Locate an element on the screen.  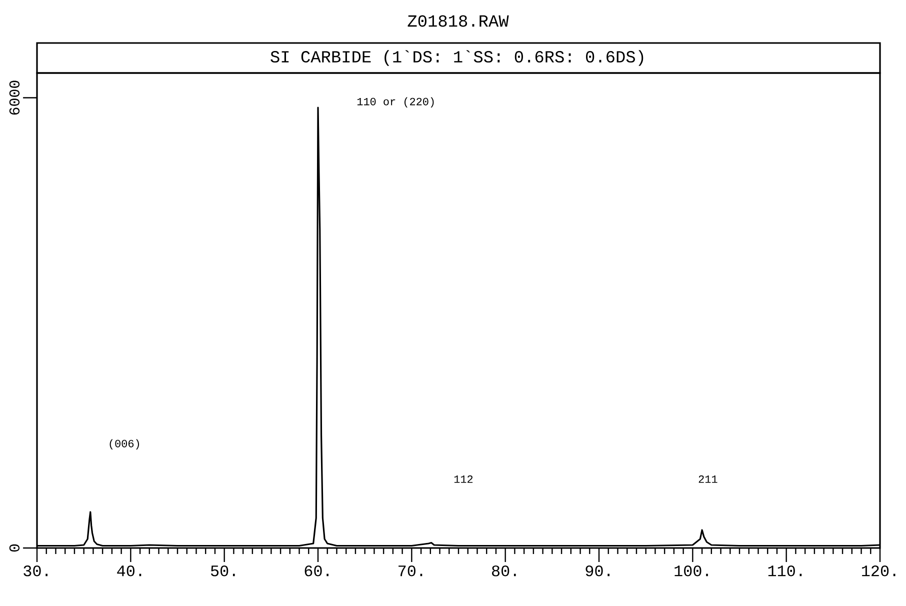
annotation: (006) is located at coordinates (124, 444).